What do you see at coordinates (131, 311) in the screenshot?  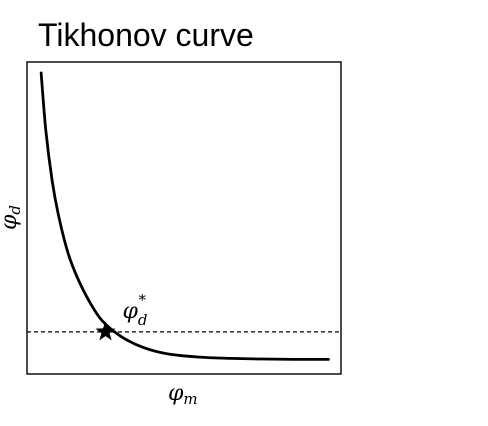 I see `point-label-symbol: φ` at bounding box center [131, 311].